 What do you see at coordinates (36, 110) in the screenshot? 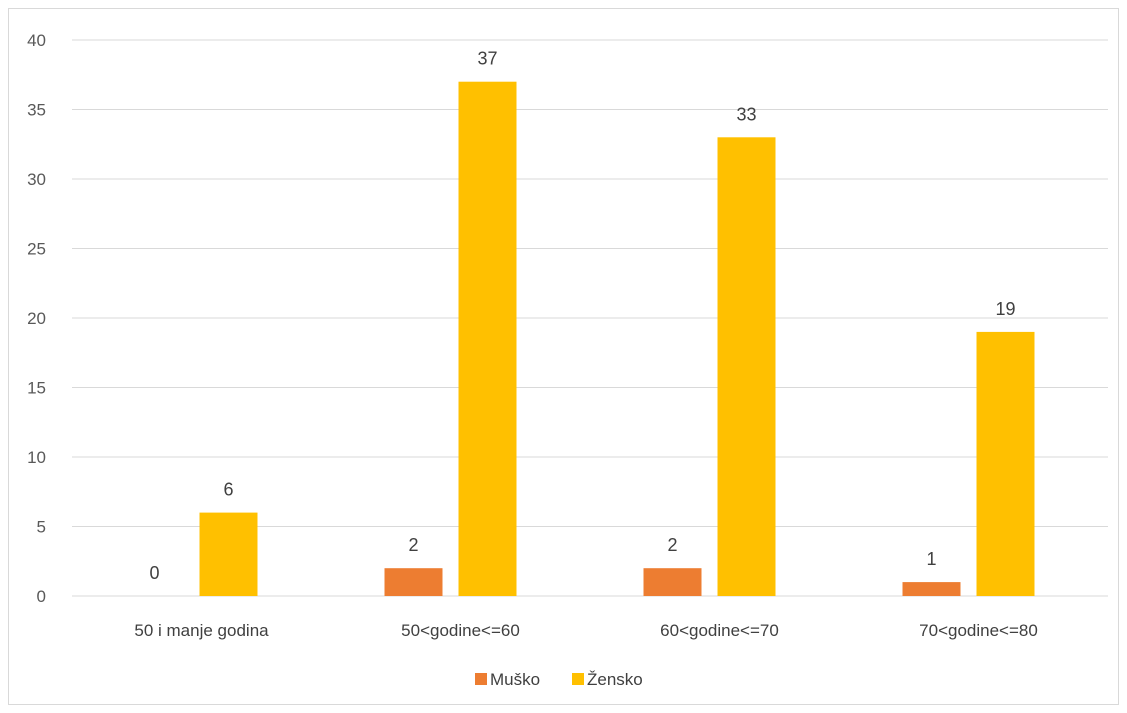
I see `y-tick-label: 35` at bounding box center [36, 110].